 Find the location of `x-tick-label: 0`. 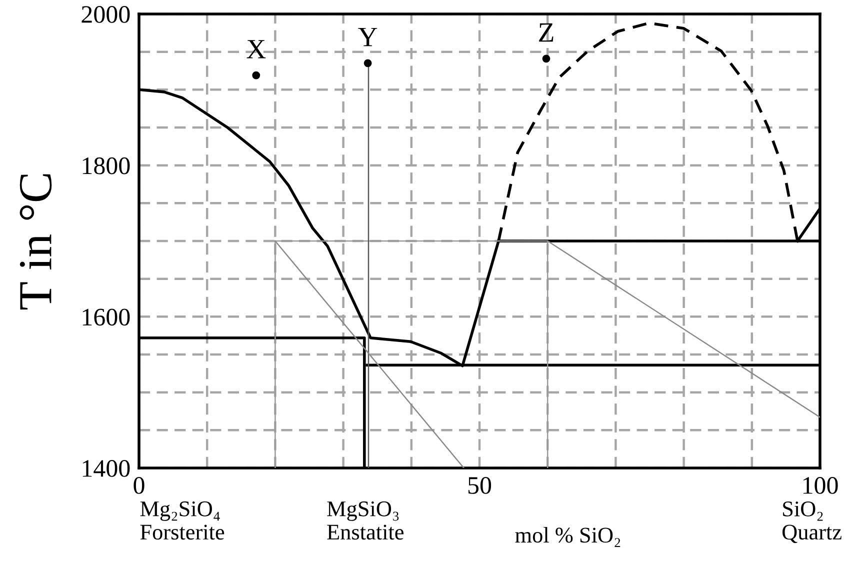

x-tick-label: 0 is located at coordinates (139, 485).